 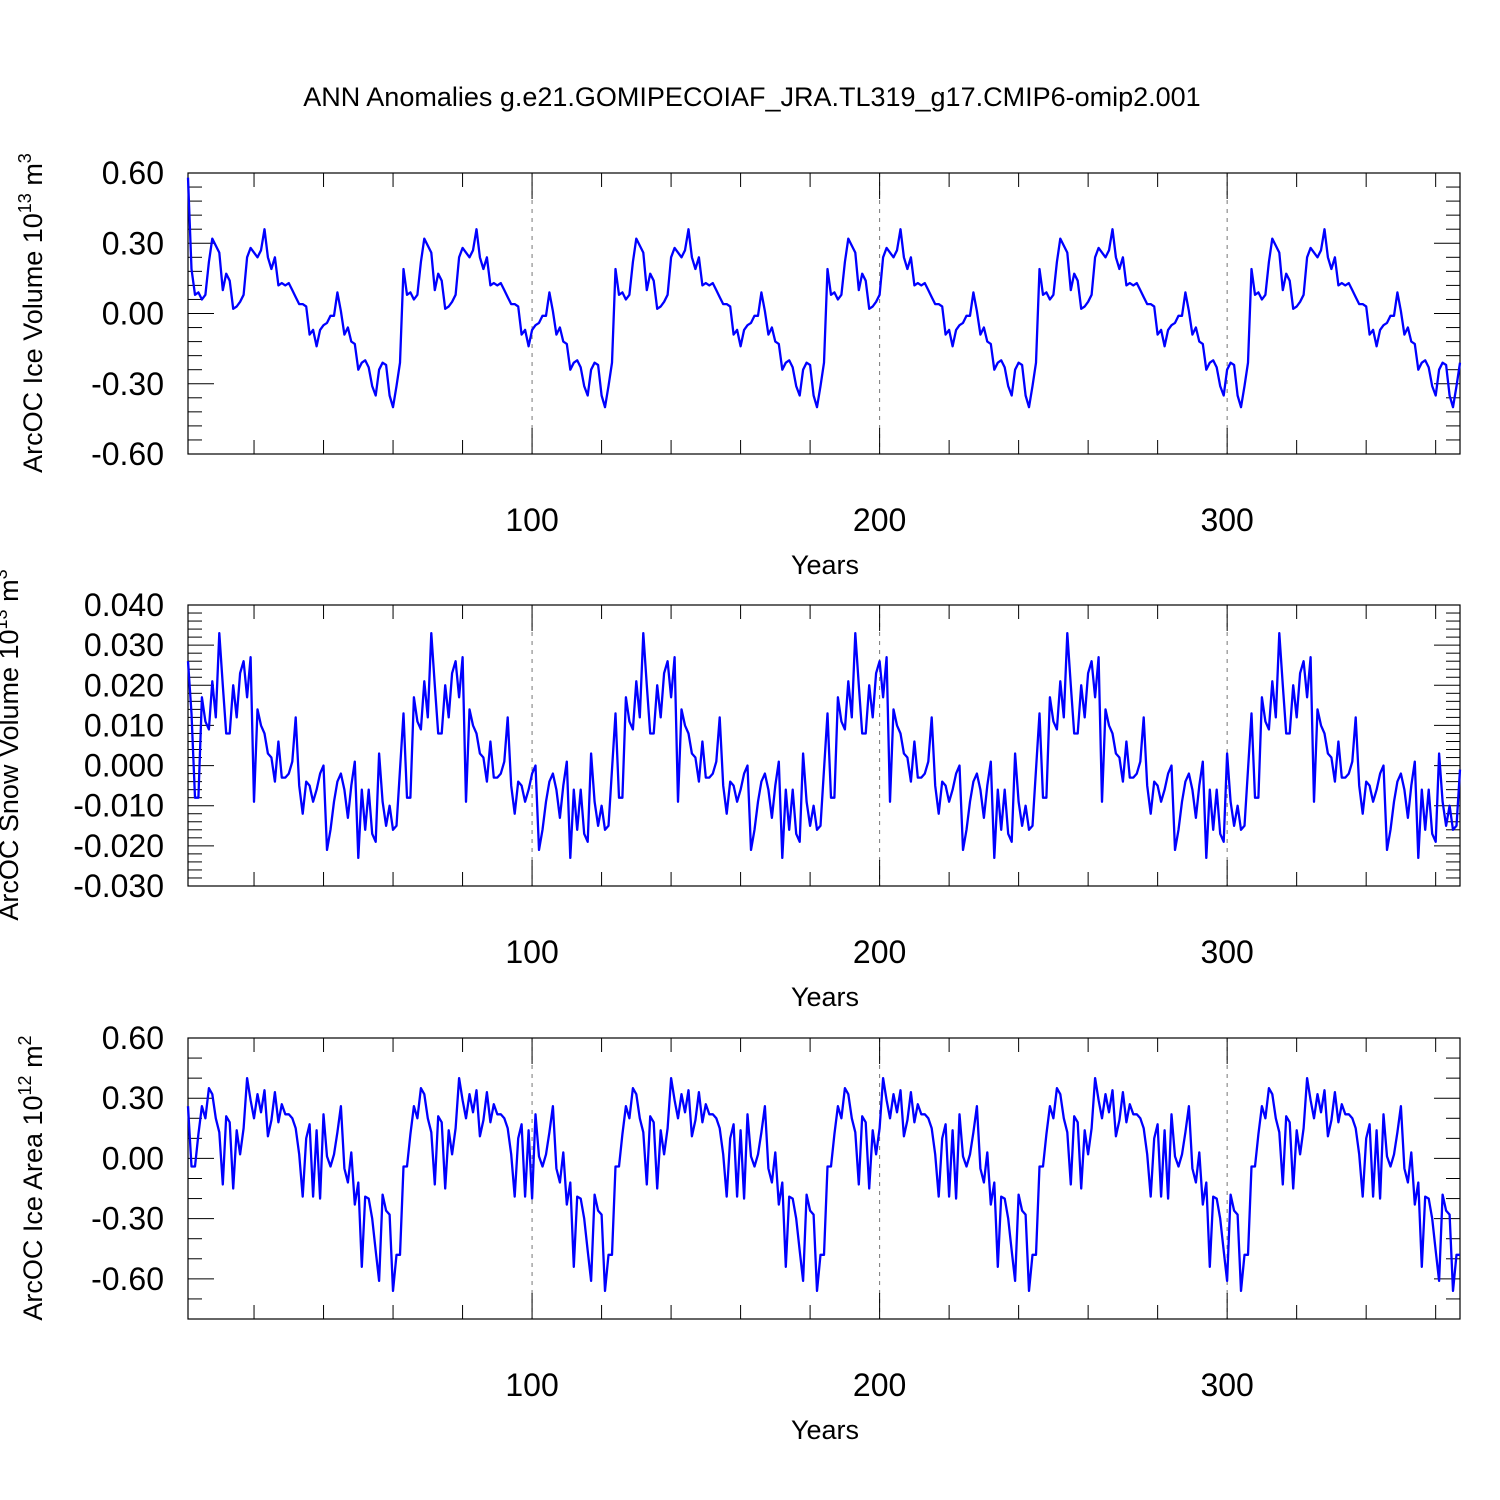 I want to click on y-tick-label: 0.000, so click(x=124, y=766).